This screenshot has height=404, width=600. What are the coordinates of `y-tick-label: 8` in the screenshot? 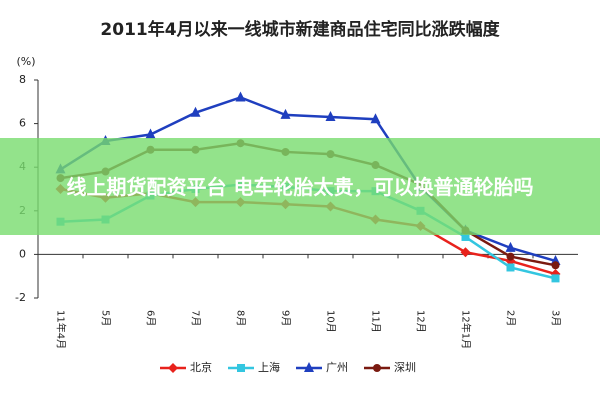 It's located at (22, 79).